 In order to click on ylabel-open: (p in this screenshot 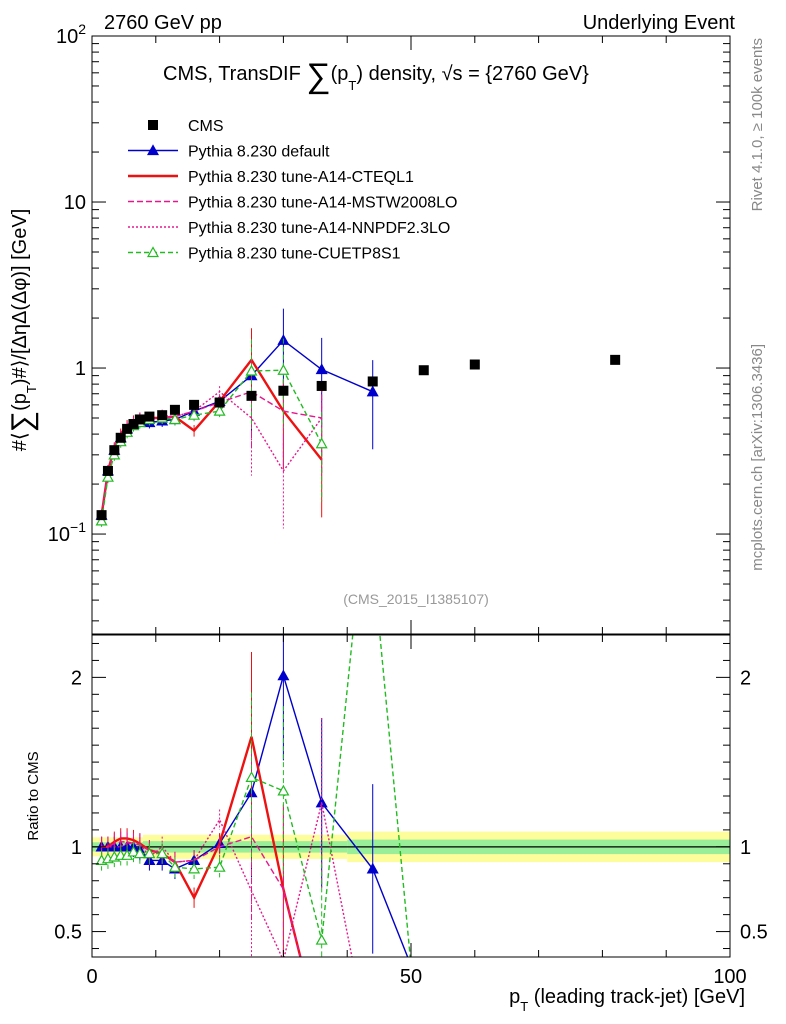, I will do `click(20, 402)`.